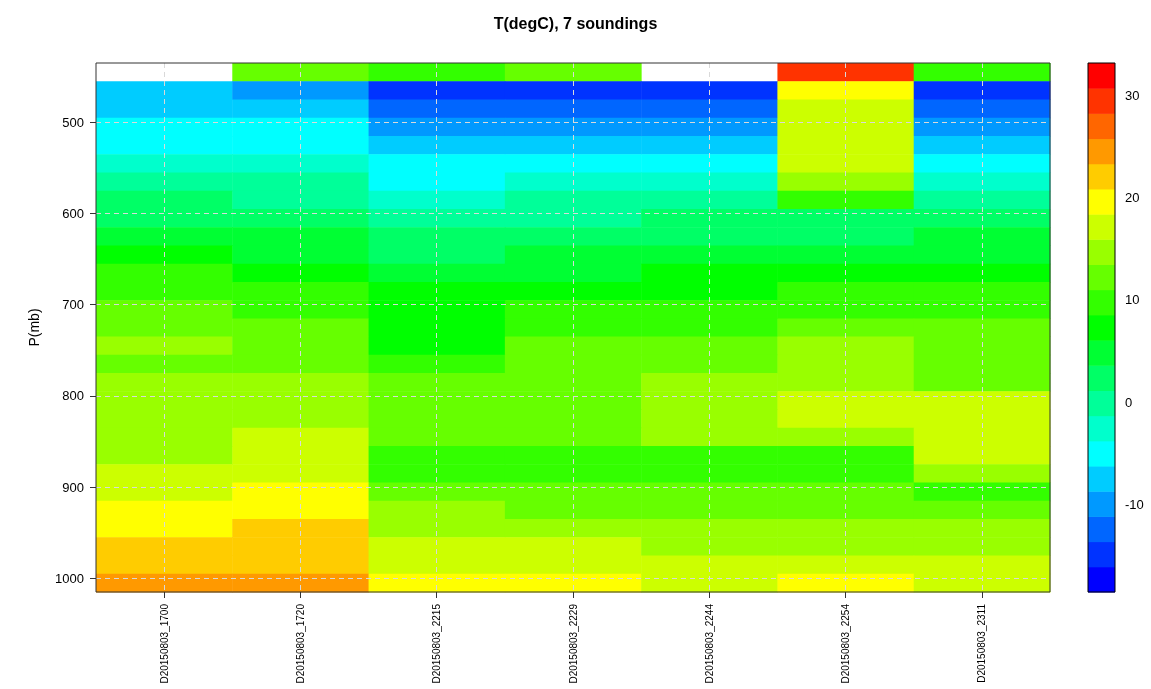 The image size is (1151, 689). I want to click on x-tick-label: D20150803_2215, so click(437, 643).